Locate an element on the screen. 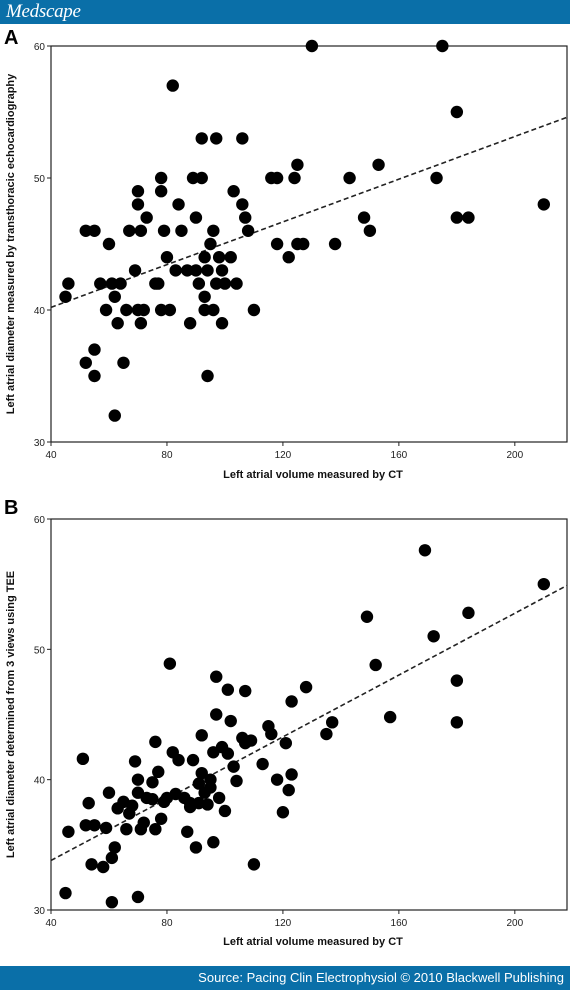 Image resolution: width=570 pixels, height=990 pixels. panel-label: B is located at coordinates (11, 508).